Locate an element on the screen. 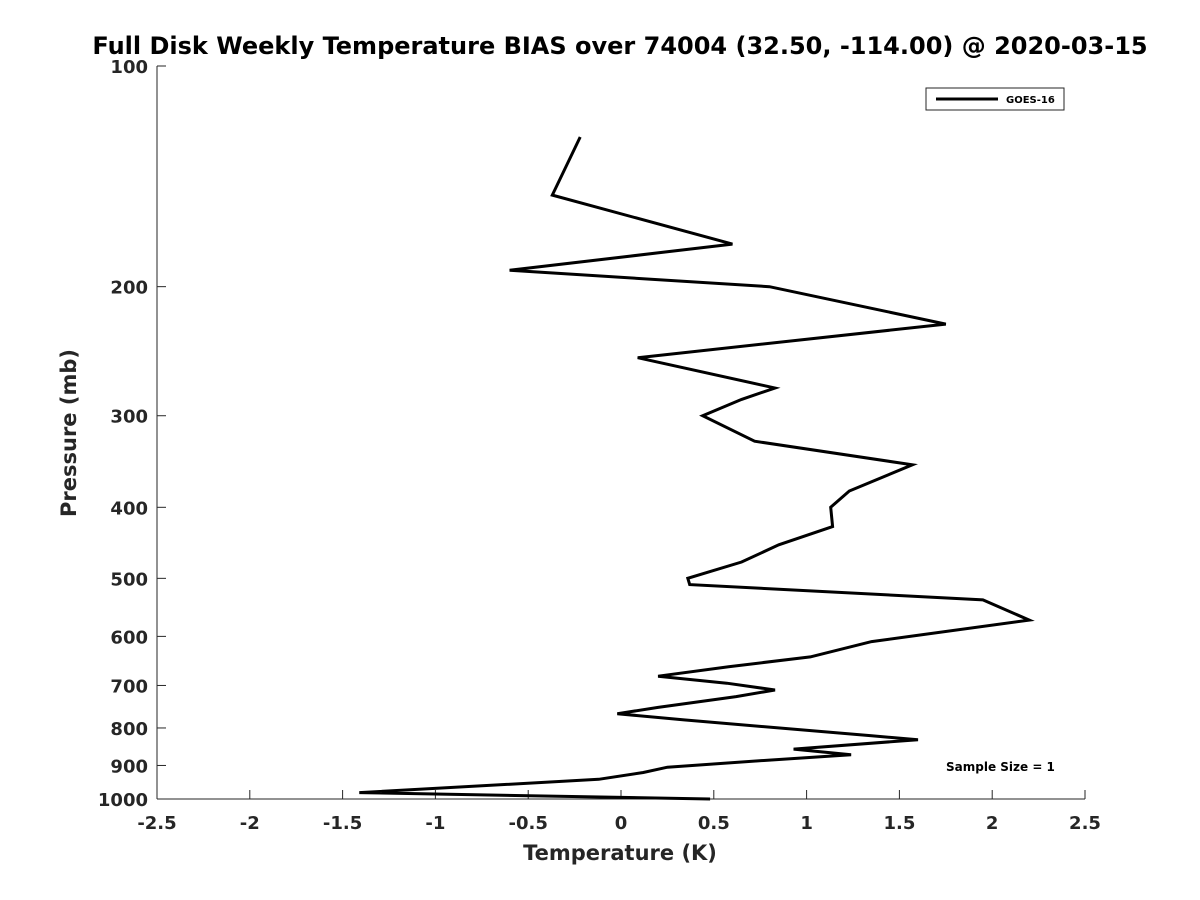  x-tick-label: -0.5 is located at coordinates (528, 823).